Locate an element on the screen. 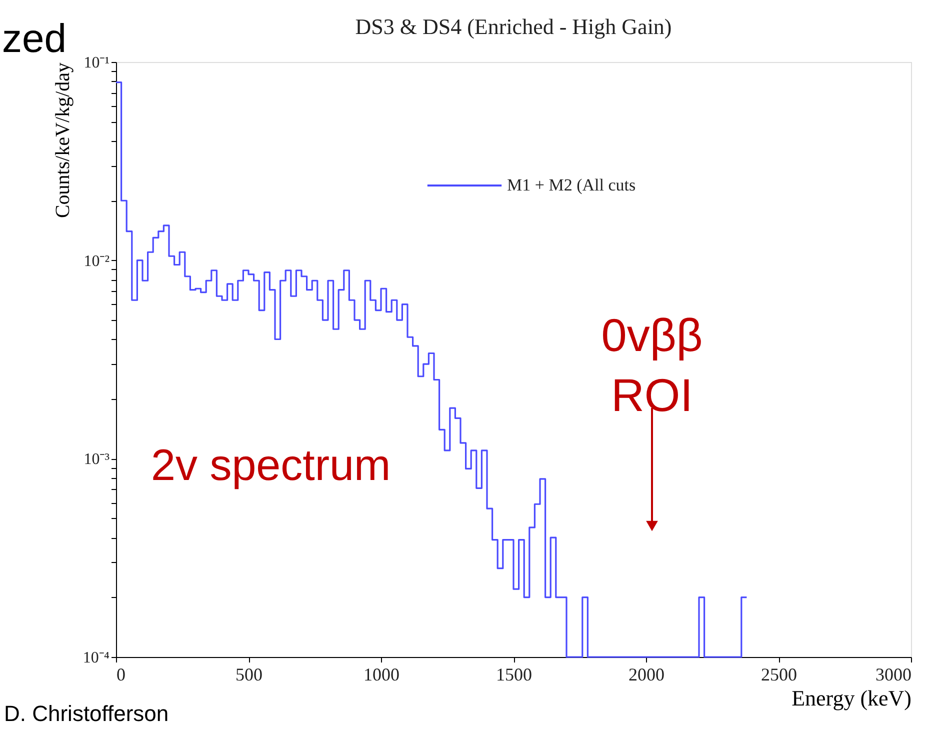 The width and height of the screenshot is (940, 730). text: zed is located at coordinates (34, 39).